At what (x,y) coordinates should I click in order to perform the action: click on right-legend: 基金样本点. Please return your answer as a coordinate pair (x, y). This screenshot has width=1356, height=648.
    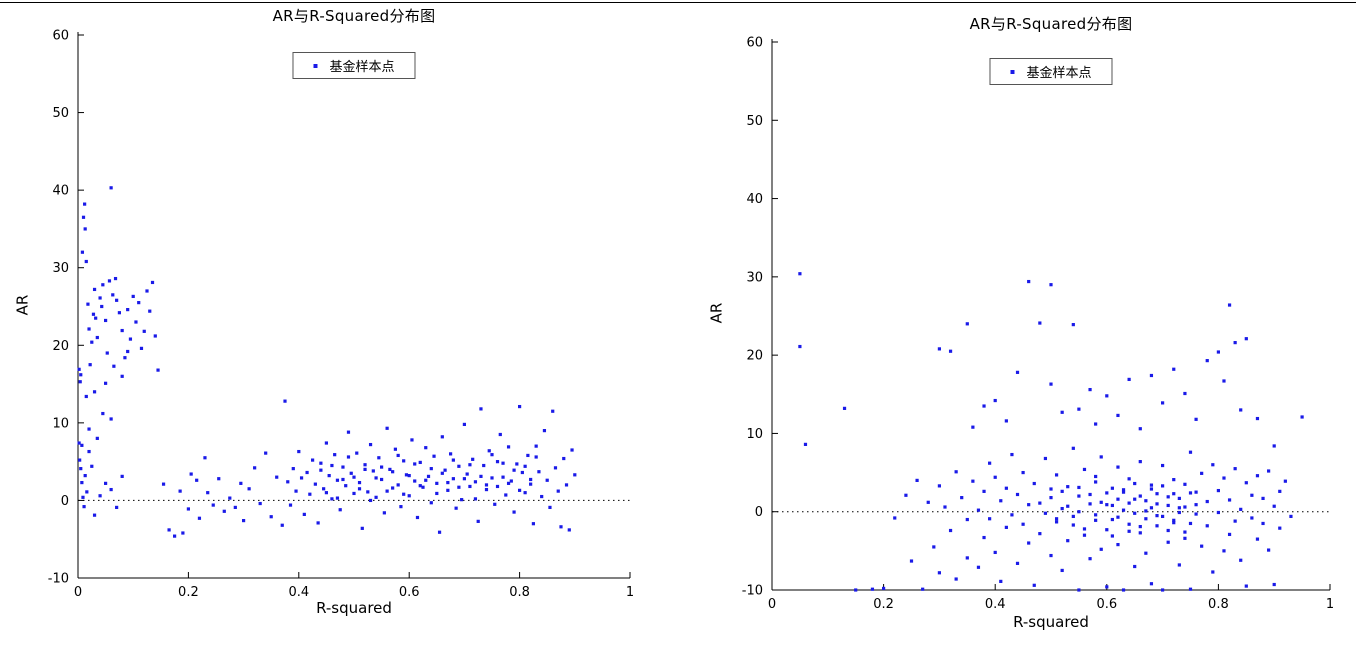
    Looking at the image, I should click on (1051, 71).